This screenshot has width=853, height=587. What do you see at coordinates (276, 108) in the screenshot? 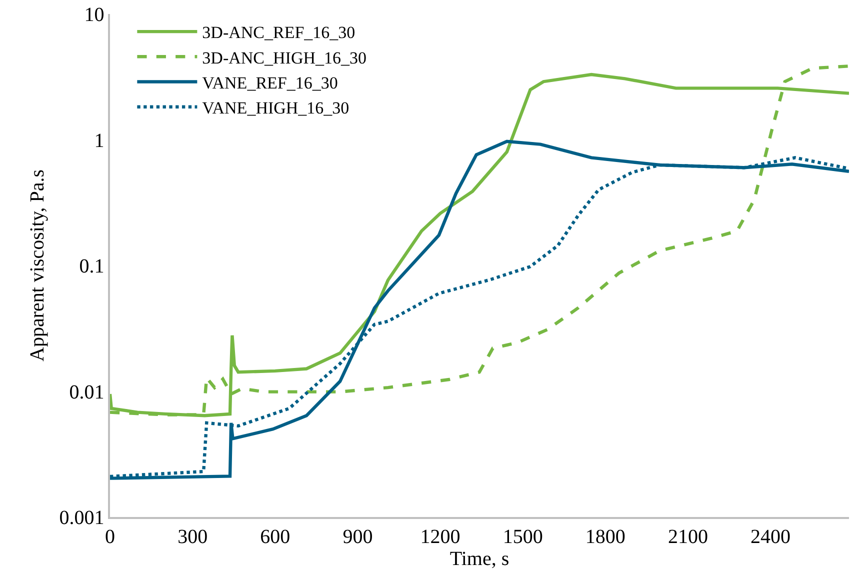
I see `legend-label: VANE_HIGH_16_30` at bounding box center [276, 108].